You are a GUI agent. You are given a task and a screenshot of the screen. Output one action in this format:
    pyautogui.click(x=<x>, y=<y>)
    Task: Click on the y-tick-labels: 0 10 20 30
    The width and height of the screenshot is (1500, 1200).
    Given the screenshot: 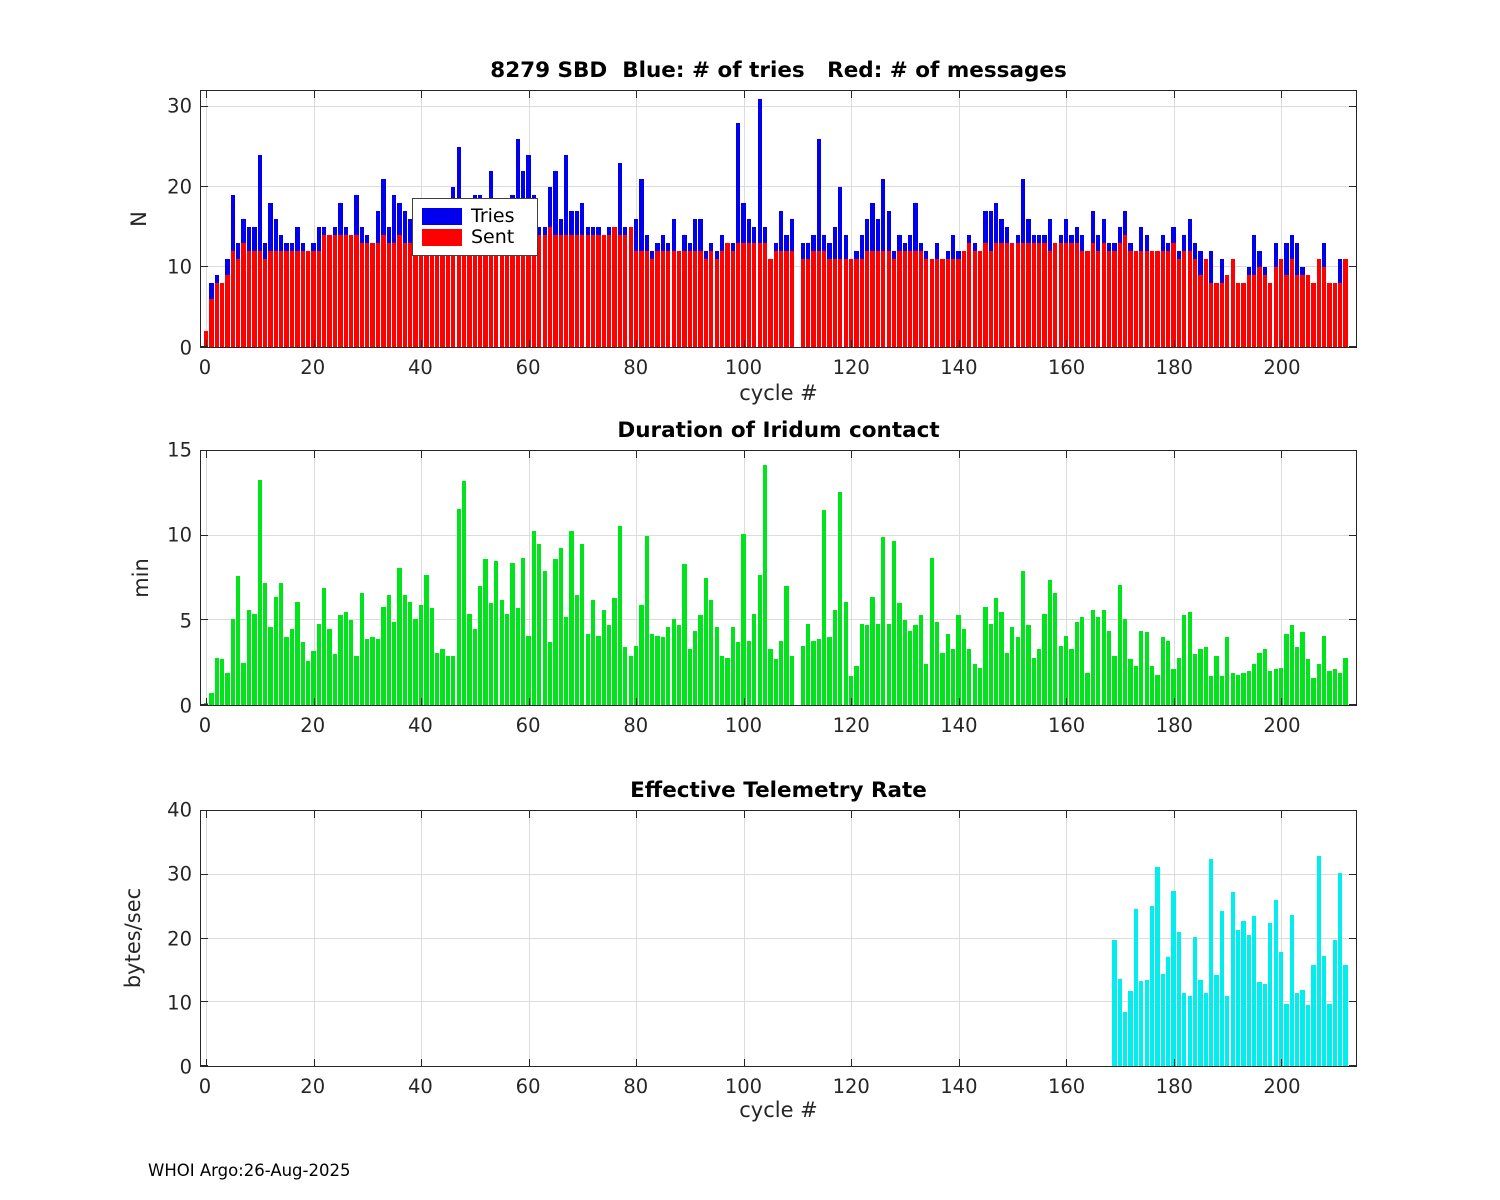 What is the action you would take?
    pyautogui.click(x=156, y=225)
    